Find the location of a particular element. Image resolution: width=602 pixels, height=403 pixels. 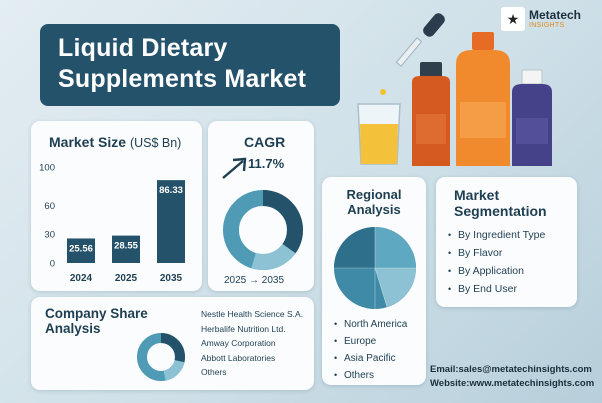

logo-name: Metatech is located at coordinates (555, 15).